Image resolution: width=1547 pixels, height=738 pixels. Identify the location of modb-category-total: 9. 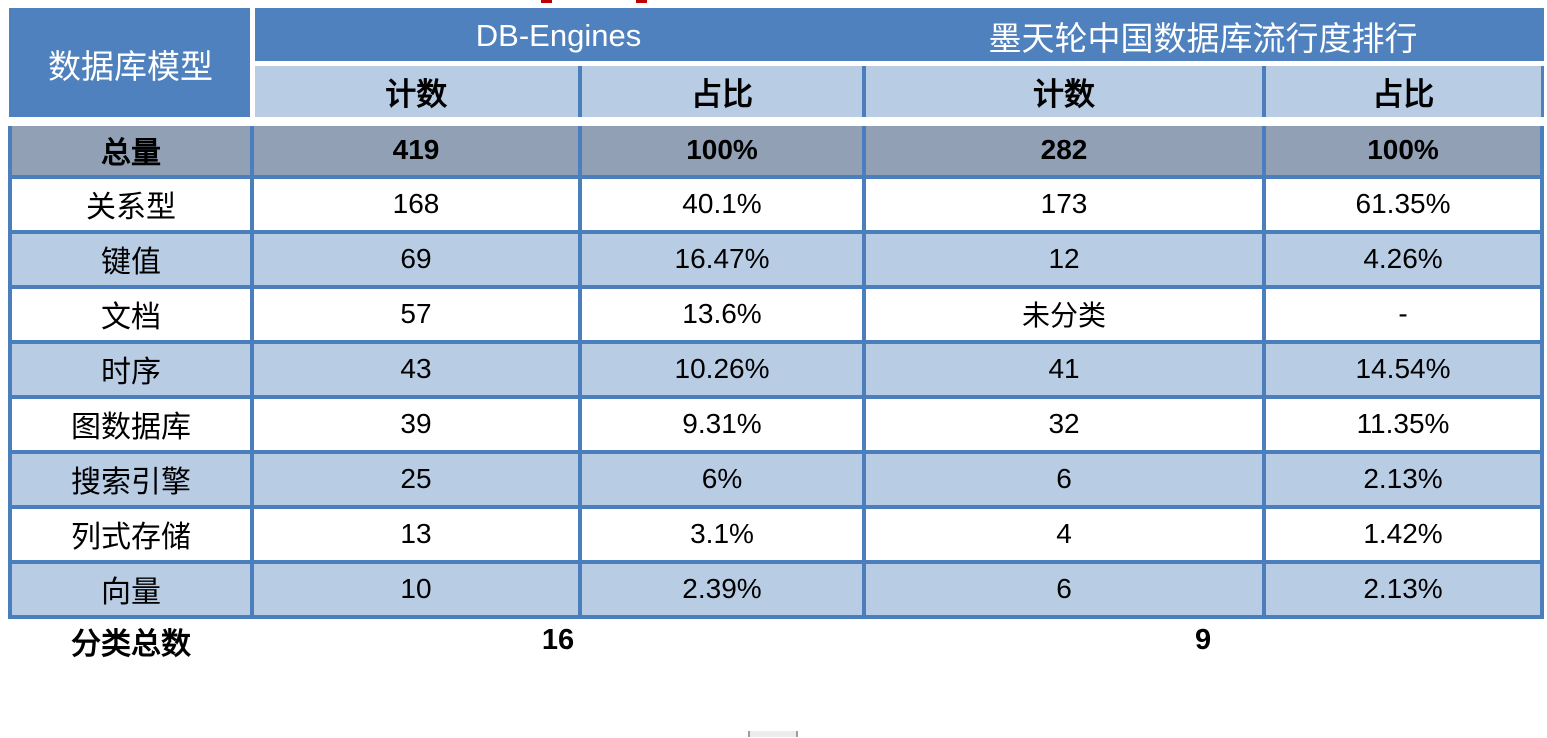
(1203, 639).